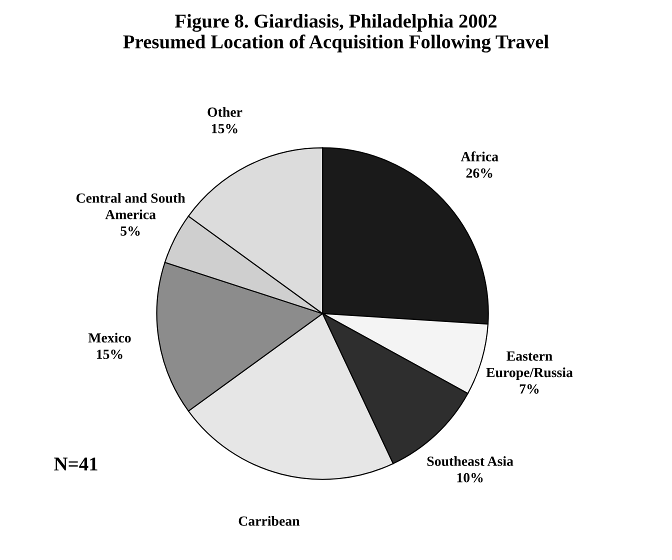  Describe the element at coordinates (470, 461) in the screenshot. I see `slice-label: Southeast Asia` at that location.